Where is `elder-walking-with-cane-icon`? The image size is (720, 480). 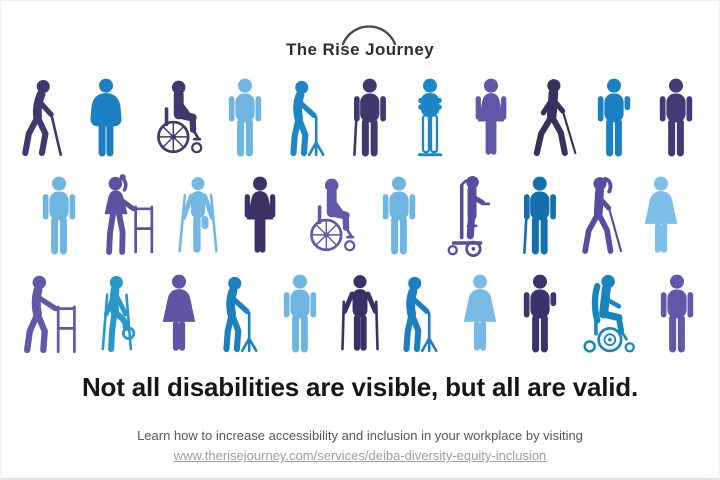
elder-walking-with-cane-icon is located at coordinates (45, 118).